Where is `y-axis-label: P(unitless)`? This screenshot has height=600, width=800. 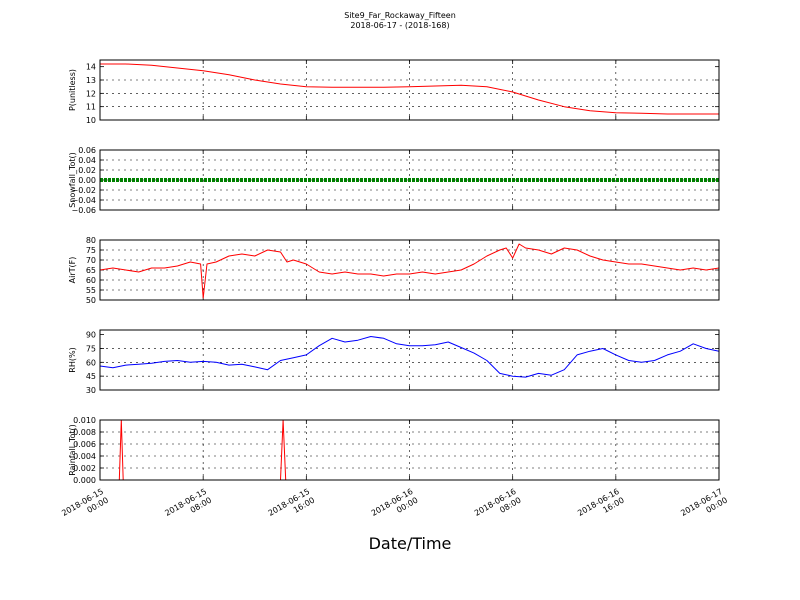
y-axis-label: P(unitless) is located at coordinates (72, 90).